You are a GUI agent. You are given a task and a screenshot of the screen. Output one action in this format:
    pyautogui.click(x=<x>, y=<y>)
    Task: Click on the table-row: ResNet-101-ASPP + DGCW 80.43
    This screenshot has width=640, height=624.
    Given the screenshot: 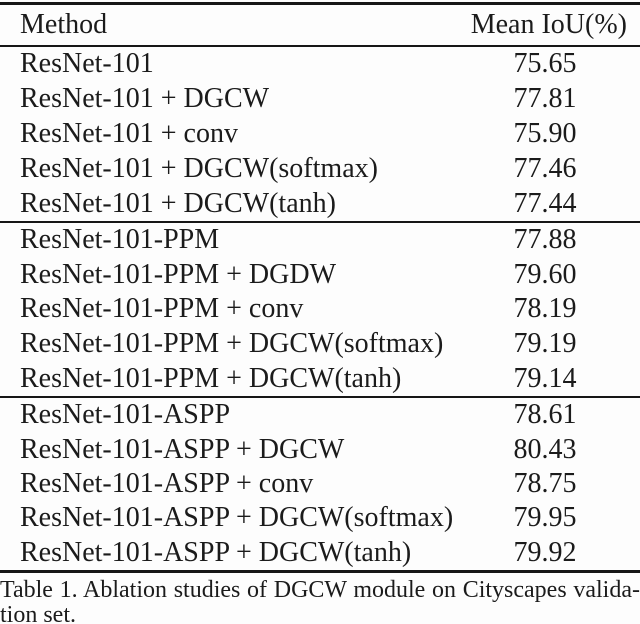 What is the action you would take?
    pyautogui.click(x=320, y=450)
    